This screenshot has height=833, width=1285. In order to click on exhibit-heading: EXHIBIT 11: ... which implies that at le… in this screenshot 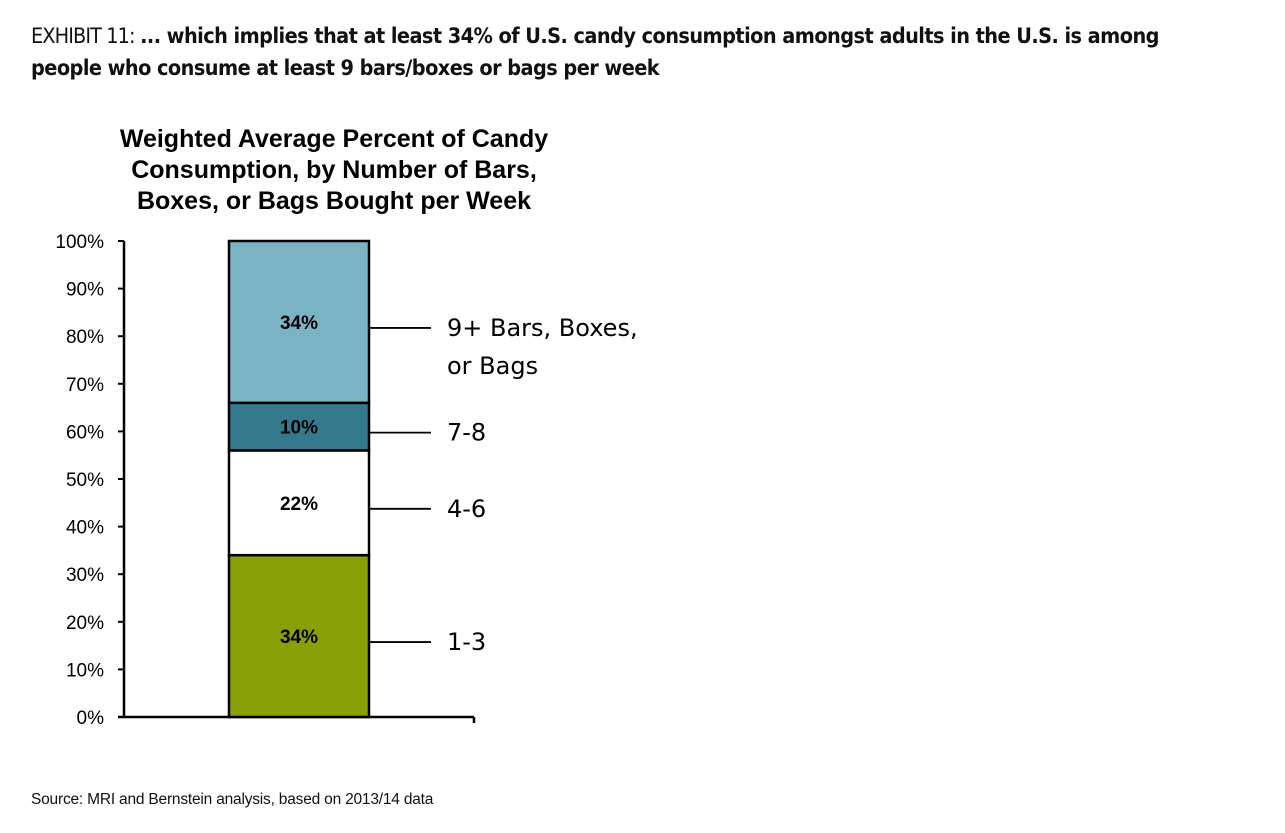, I will do `click(597, 52)`.